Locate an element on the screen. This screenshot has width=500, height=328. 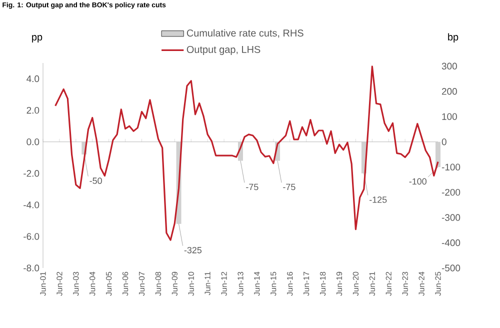
y-axis-title: pp is located at coordinates (37, 38).